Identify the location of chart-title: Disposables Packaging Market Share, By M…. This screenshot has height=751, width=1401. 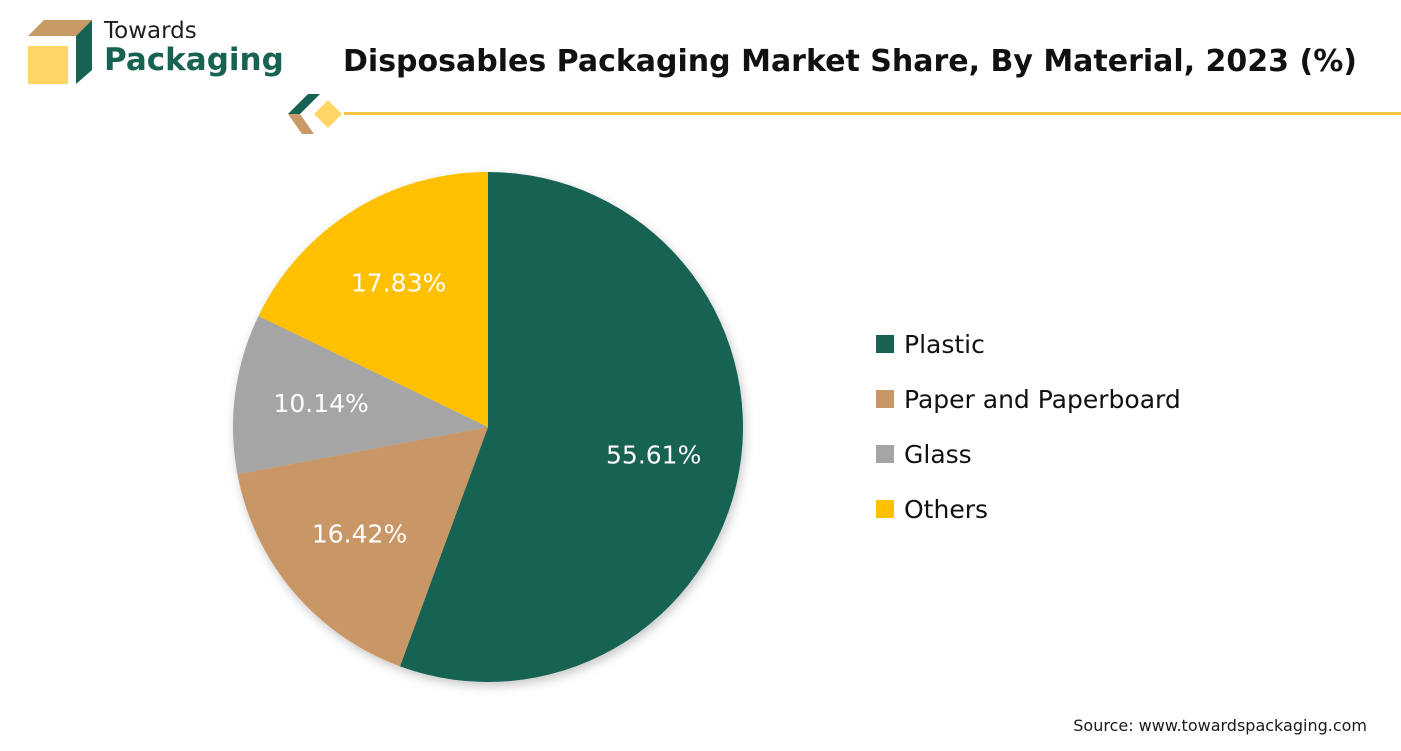
(850, 61).